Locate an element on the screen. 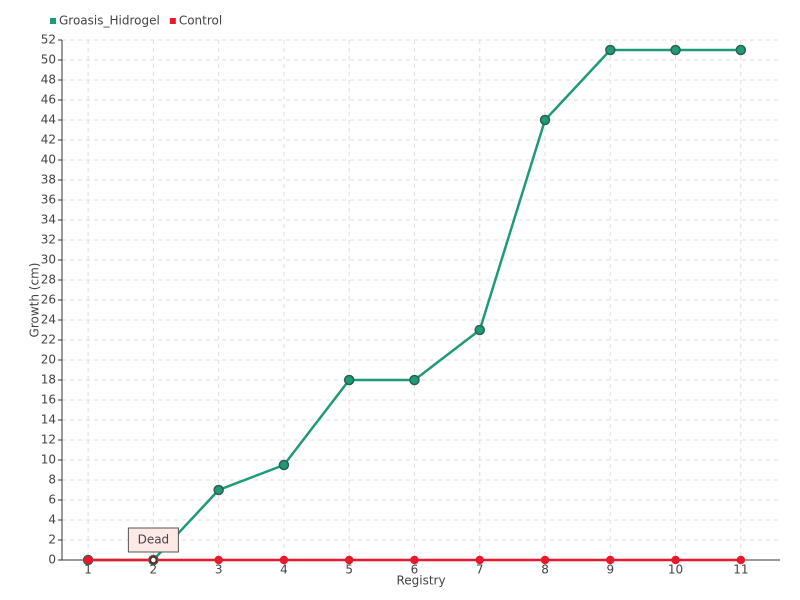 This screenshot has width=800, height=600. y-tick-label: 44 is located at coordinates (48, 120).